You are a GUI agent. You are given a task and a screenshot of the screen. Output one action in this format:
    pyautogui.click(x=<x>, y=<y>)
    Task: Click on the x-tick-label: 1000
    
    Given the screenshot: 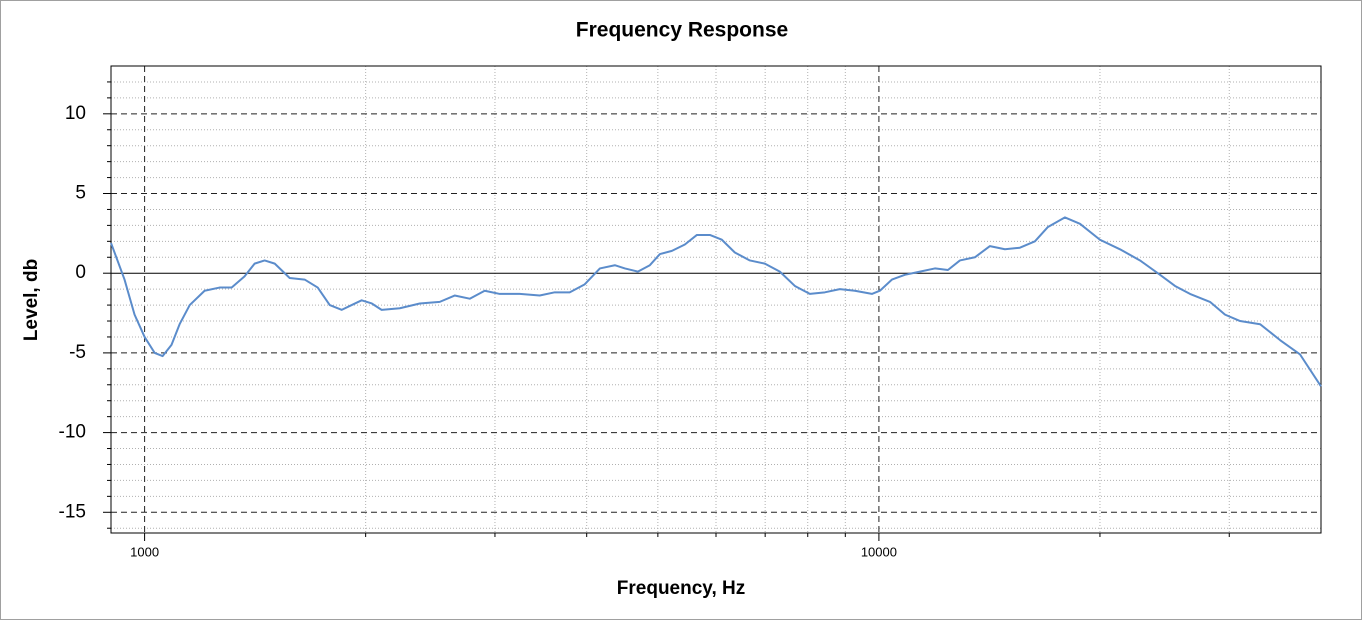 What is the action you would take?
    pyautogui.click(x=144, y=551)
    